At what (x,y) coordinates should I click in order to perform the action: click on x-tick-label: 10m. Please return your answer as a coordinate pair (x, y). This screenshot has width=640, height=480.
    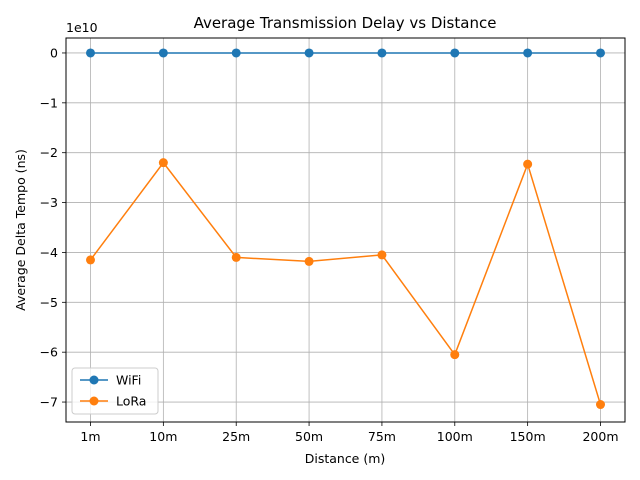
    Looking at the image, I should click on (163, 436).